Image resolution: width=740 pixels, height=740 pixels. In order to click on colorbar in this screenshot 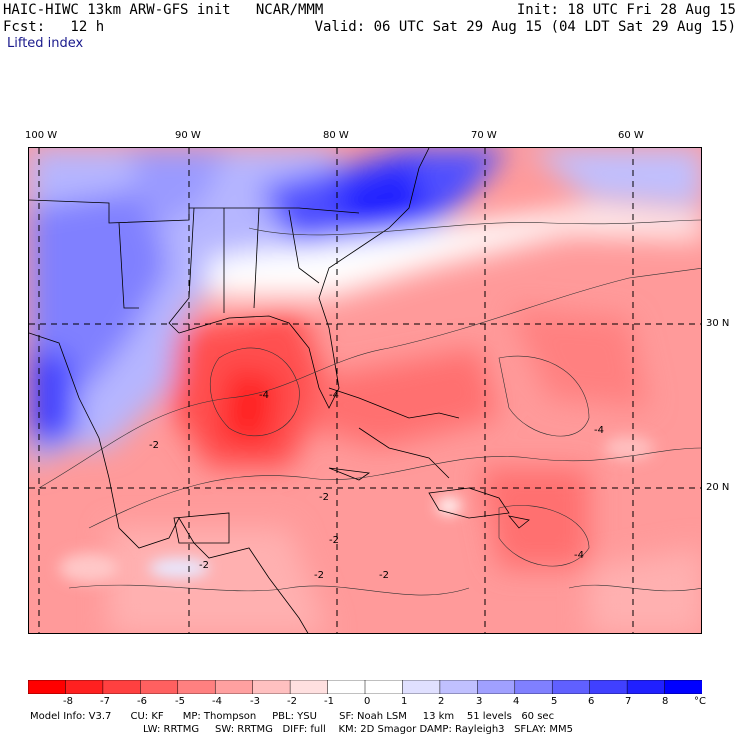, I will do `click(365, 687)`.